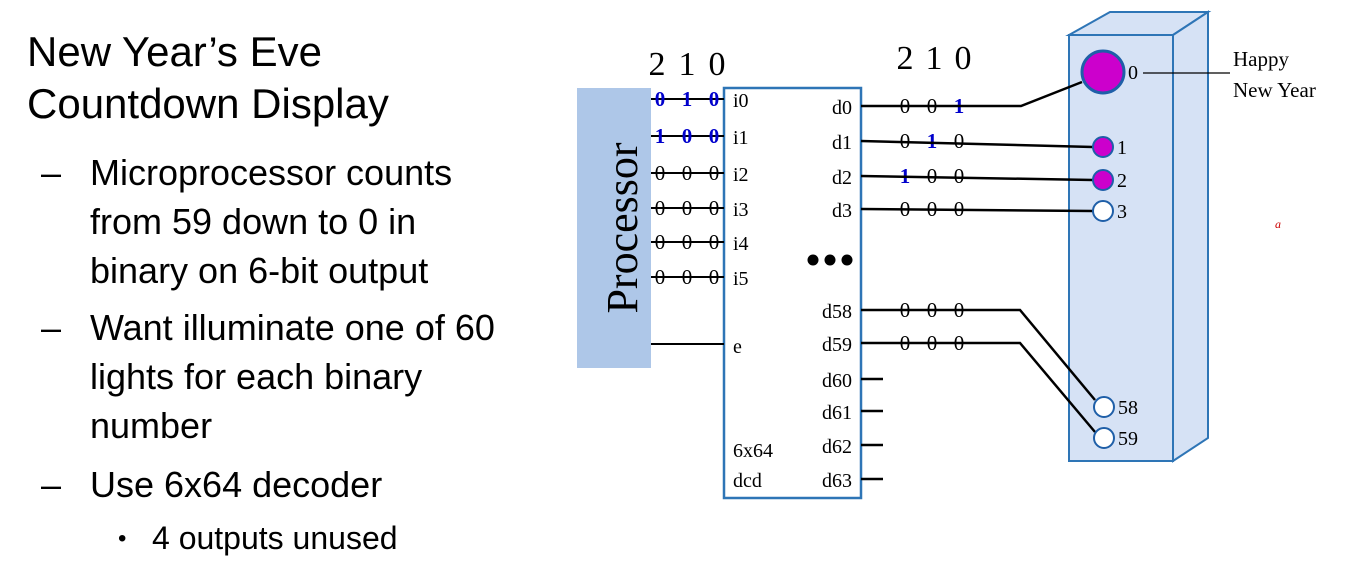 Image resolution: width=1354 pixels, height=564 pixels. I want to click on output-pin-d59: d59, so click(837, 345).